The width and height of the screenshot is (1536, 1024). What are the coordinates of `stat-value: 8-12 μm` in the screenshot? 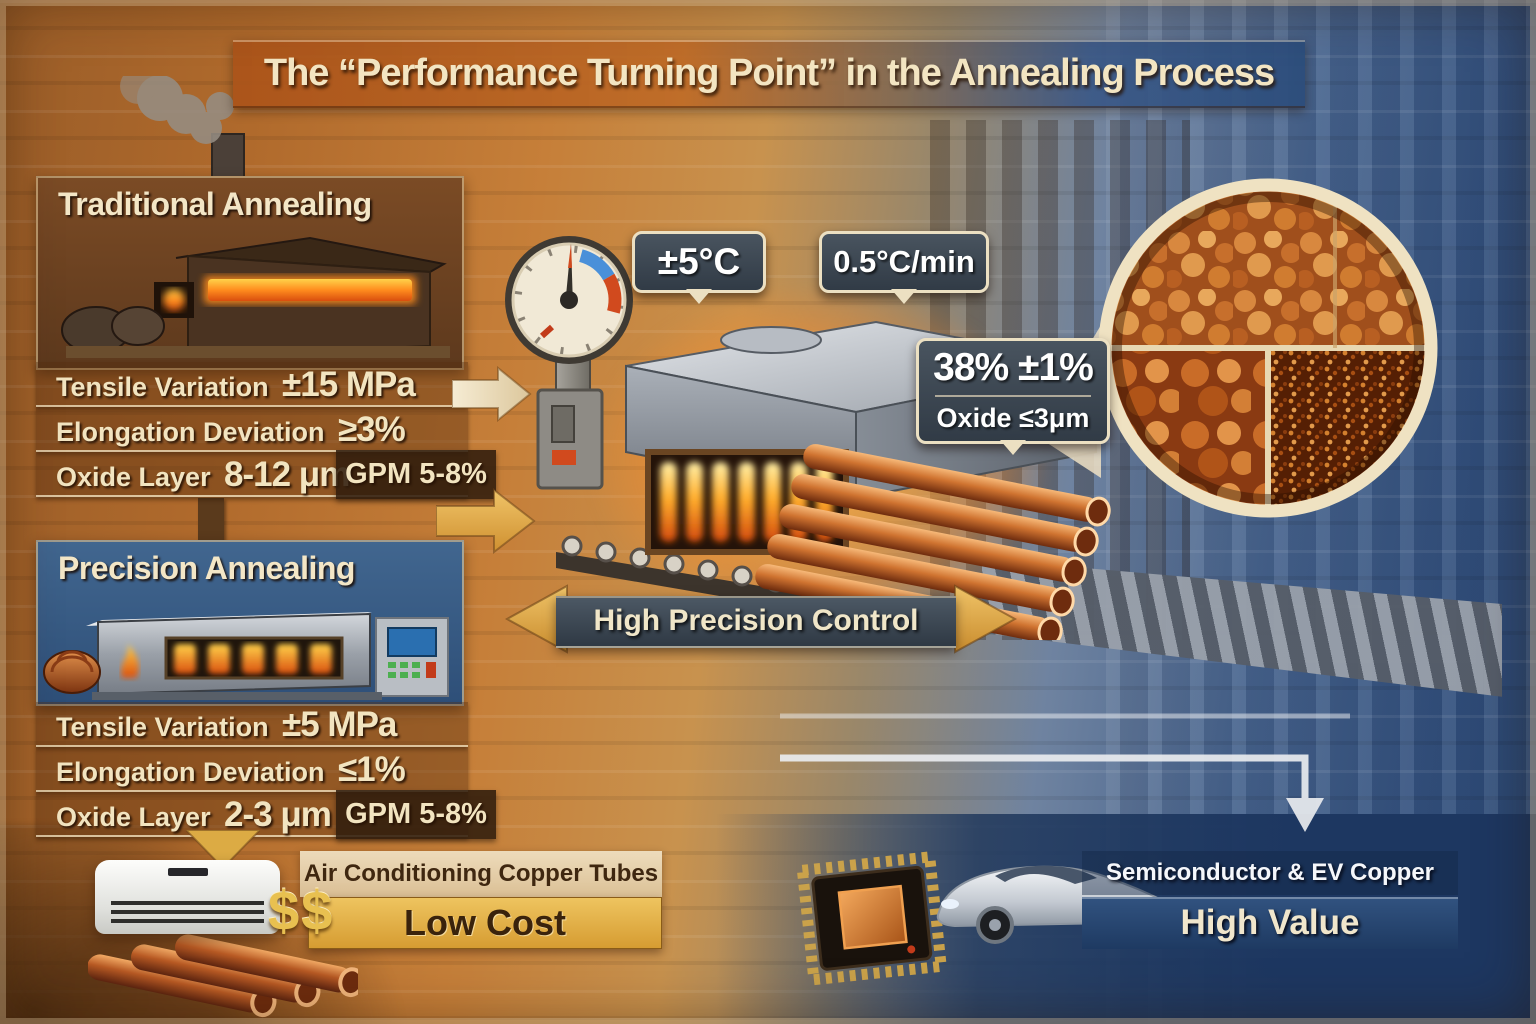 It's located at (287, 474).